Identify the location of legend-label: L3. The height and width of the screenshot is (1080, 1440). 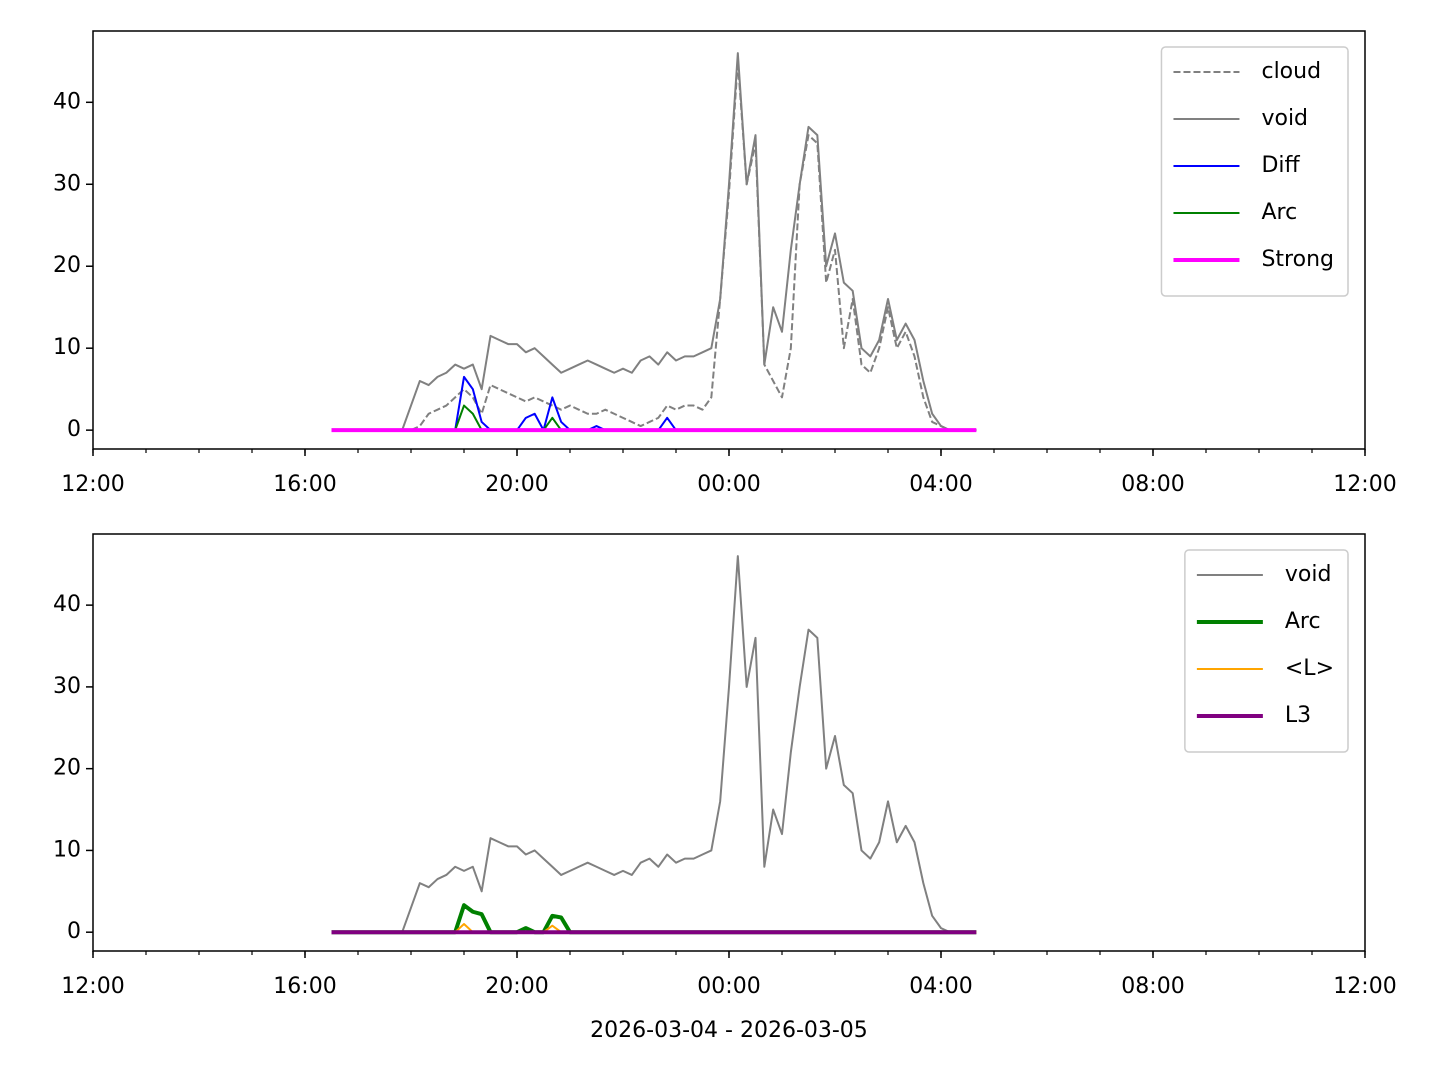
(1298, 715).